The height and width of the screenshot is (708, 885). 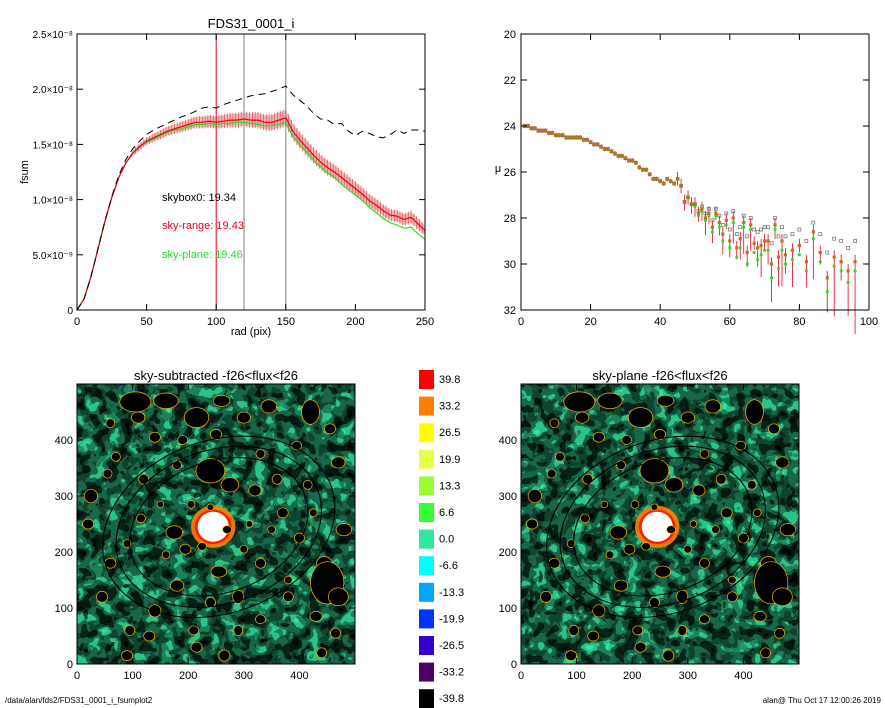 I want to click on sky-subtracted-y-tick-label: 300, so click(x=64, y=497).